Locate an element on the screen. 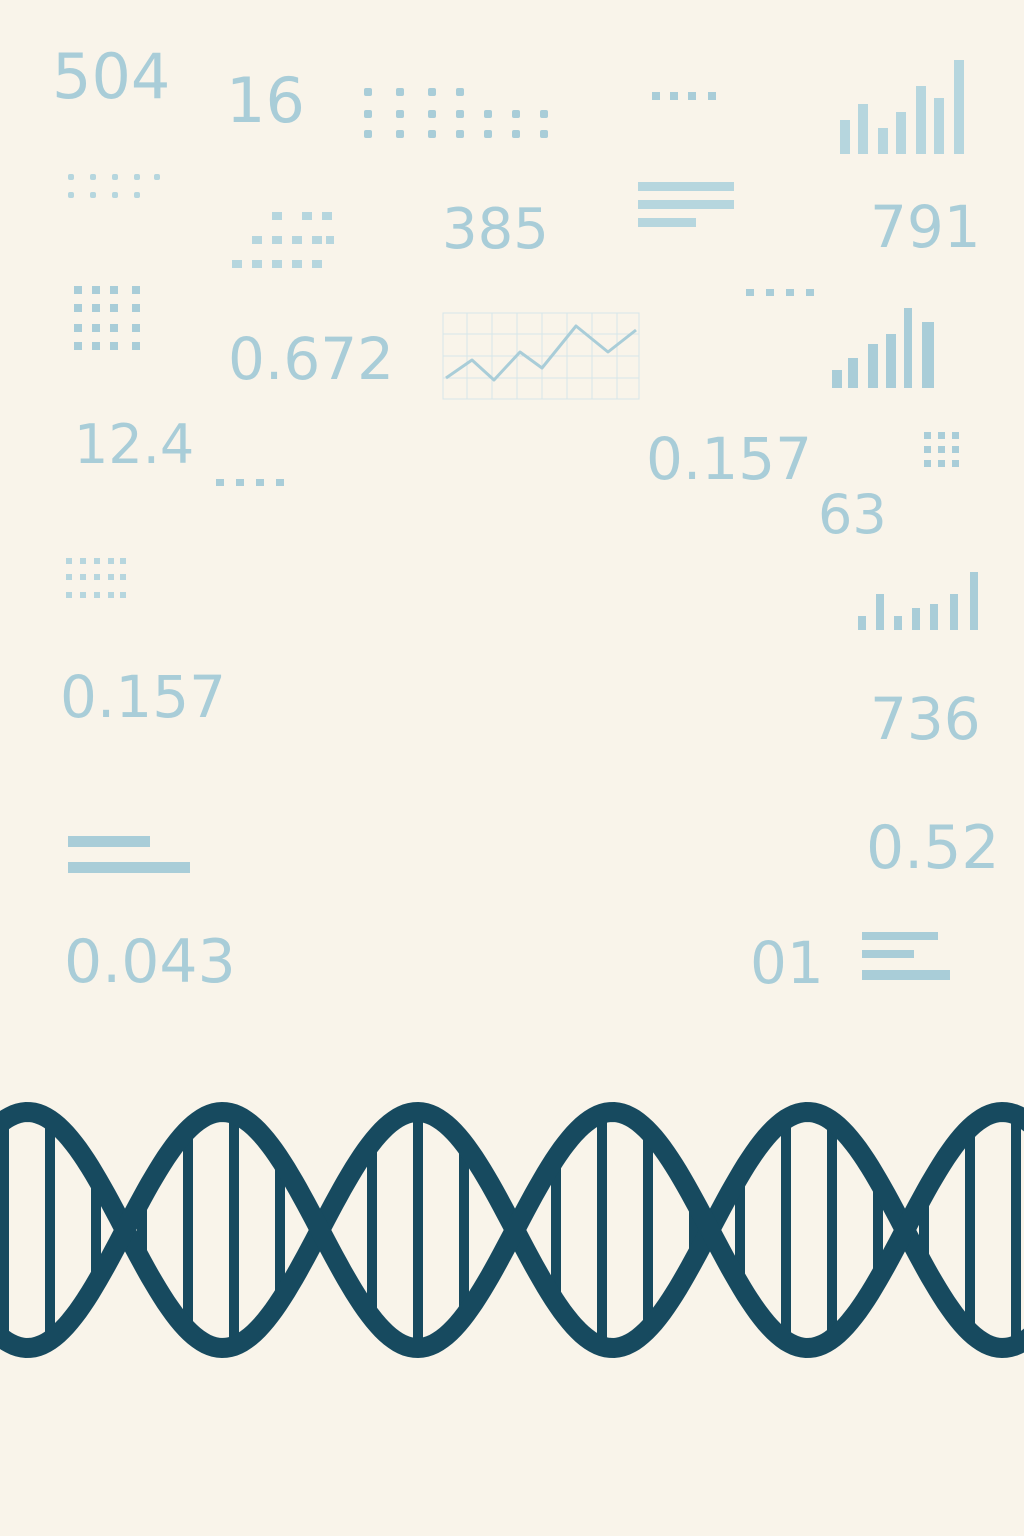 The image size is (1024, 1536). number-791: 791 is located at coordinates (925, 227).